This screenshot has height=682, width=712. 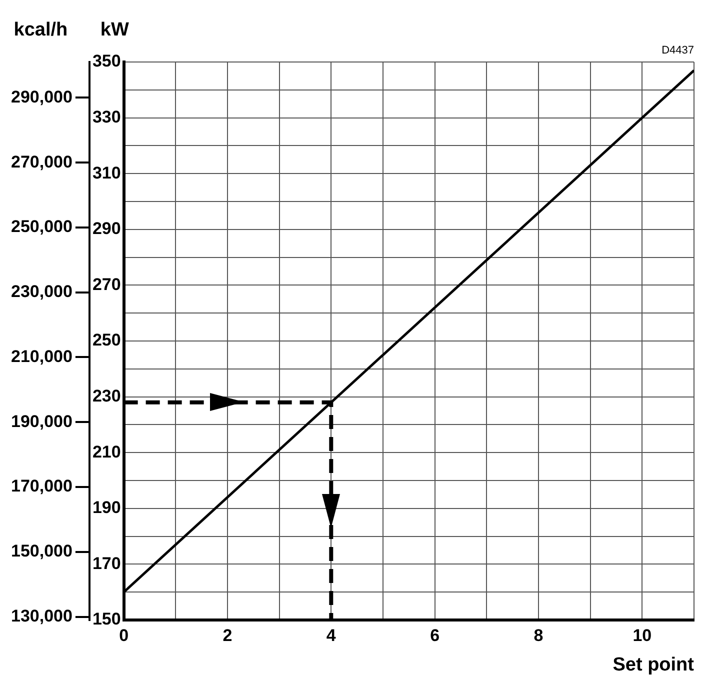 I want to click on y-tick-label: 350, so click(x=106, y=61).